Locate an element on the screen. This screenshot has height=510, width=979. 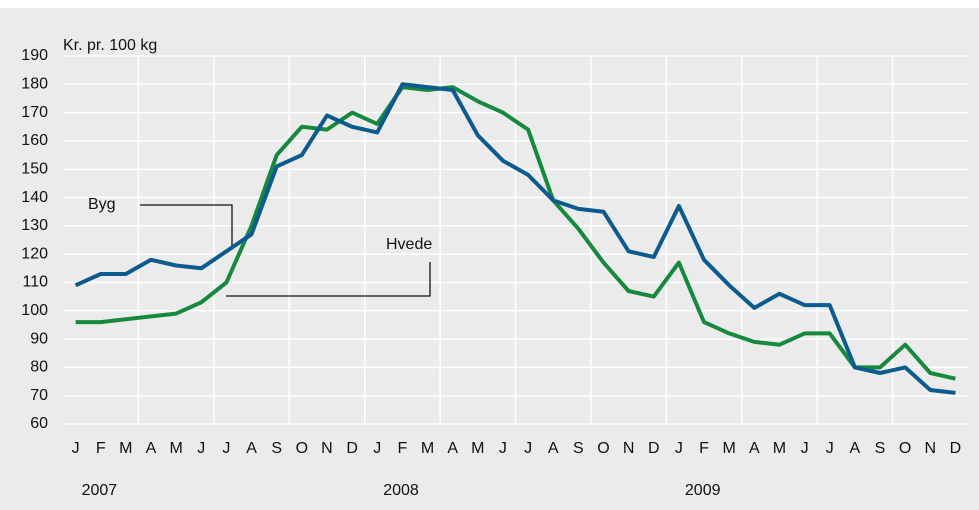
y-tick-label: 60 is located at coordinates (39, 423).